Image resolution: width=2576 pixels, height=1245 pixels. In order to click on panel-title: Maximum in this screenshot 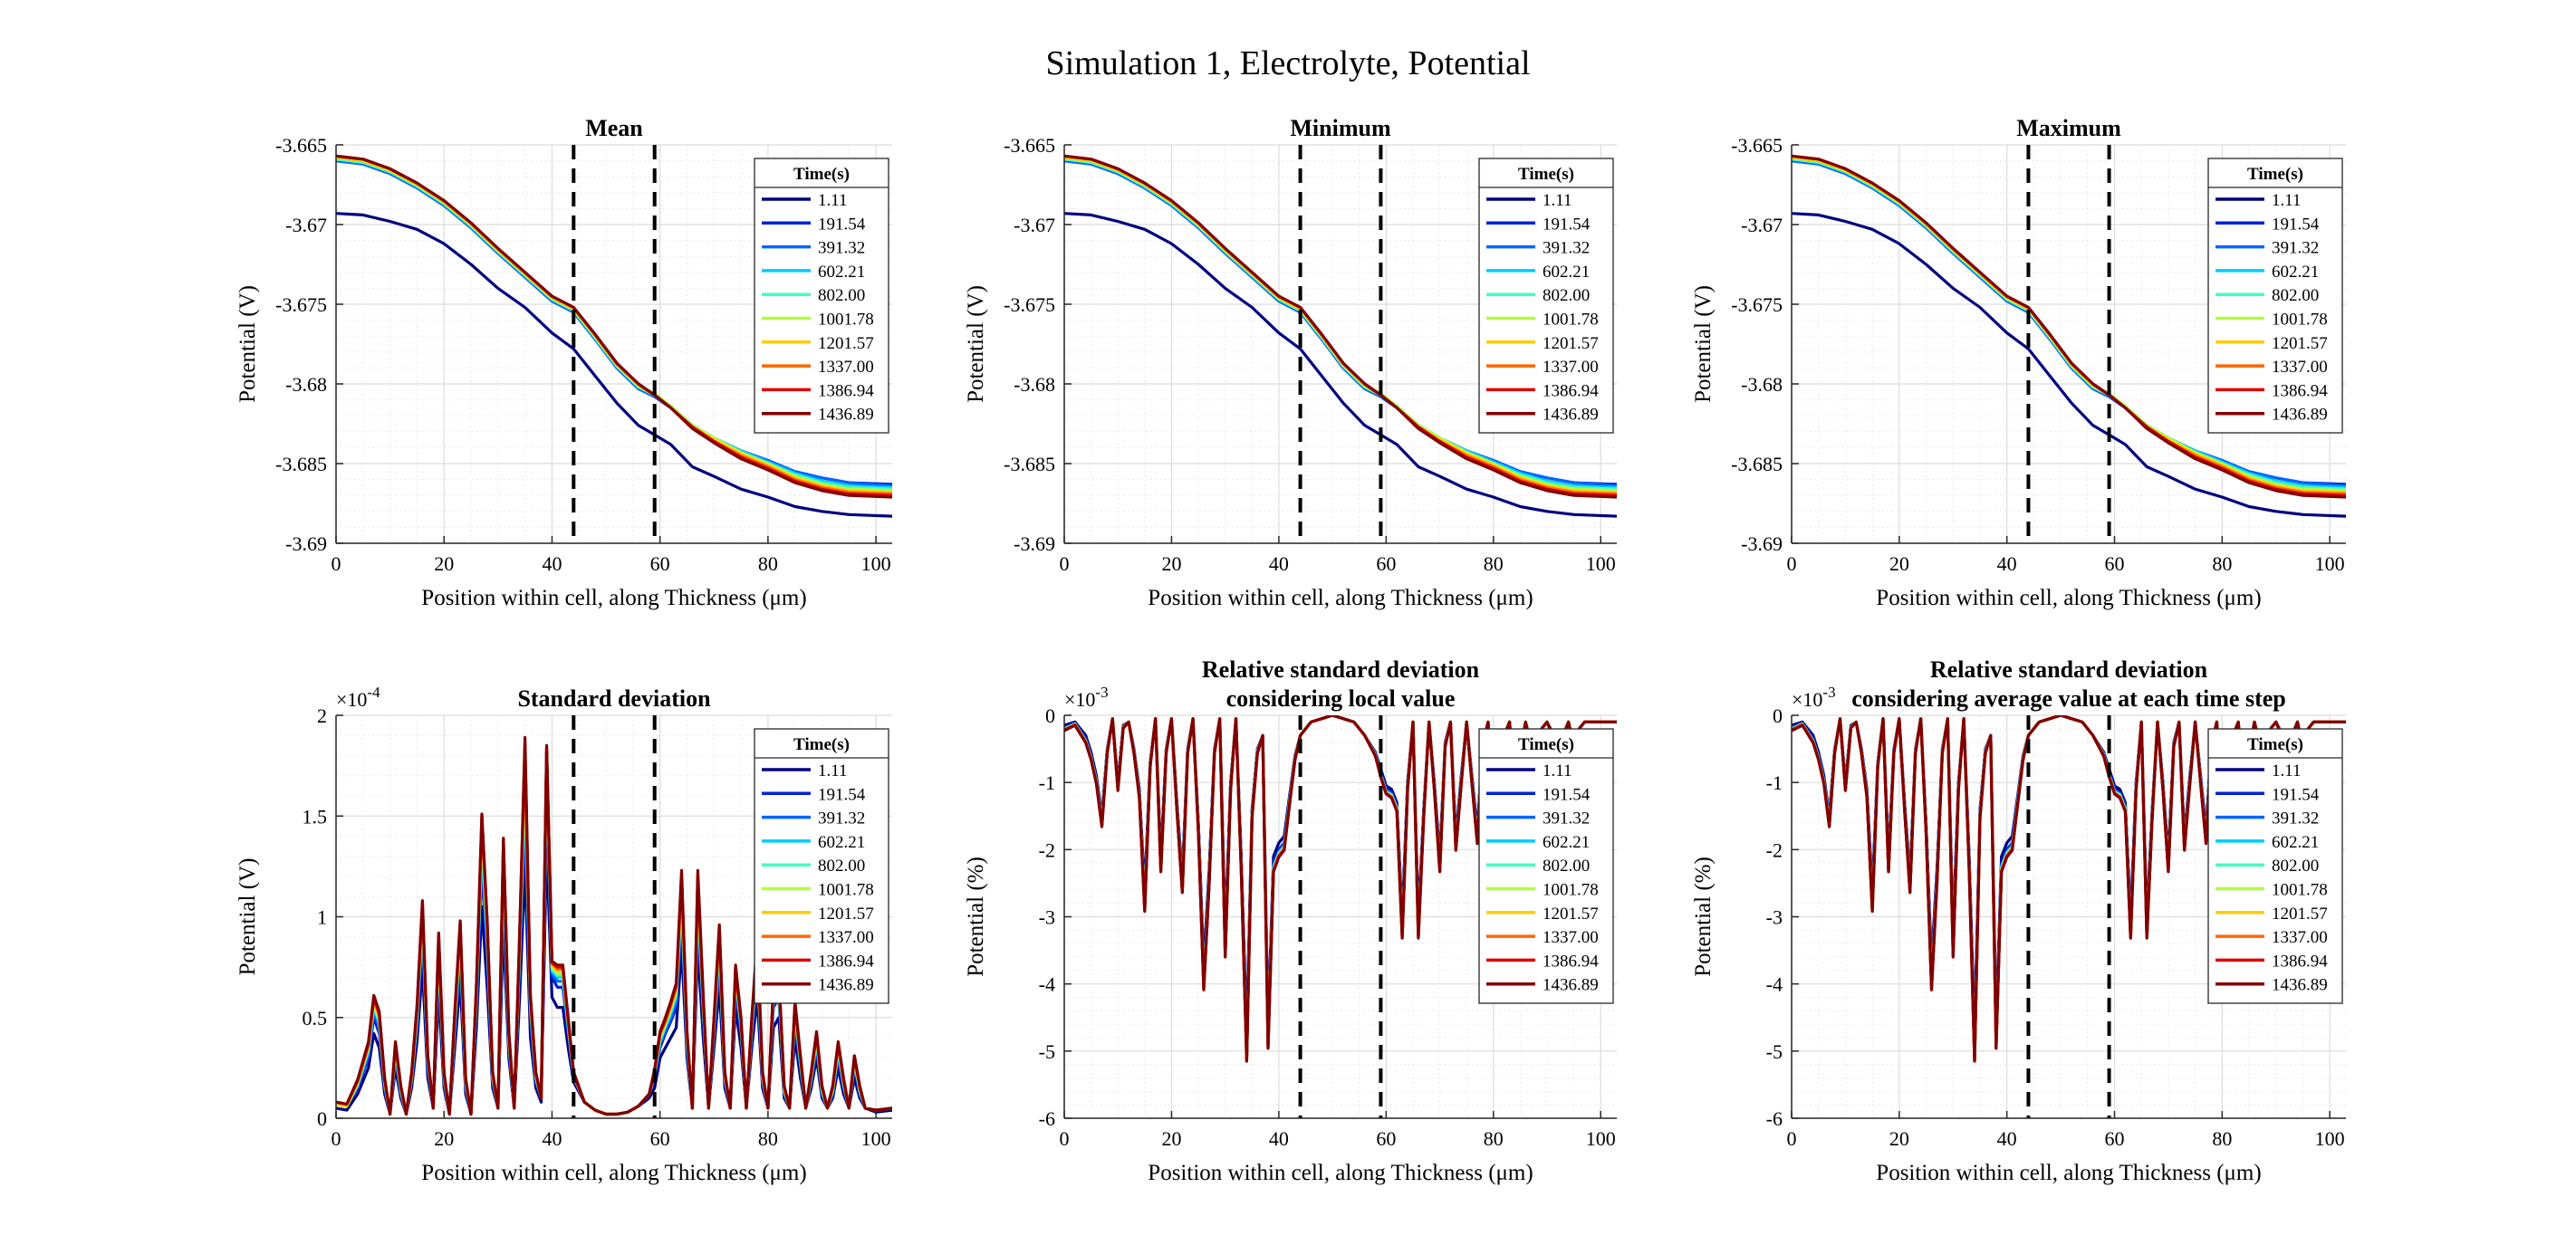, I will do `click(2068, 128)`.